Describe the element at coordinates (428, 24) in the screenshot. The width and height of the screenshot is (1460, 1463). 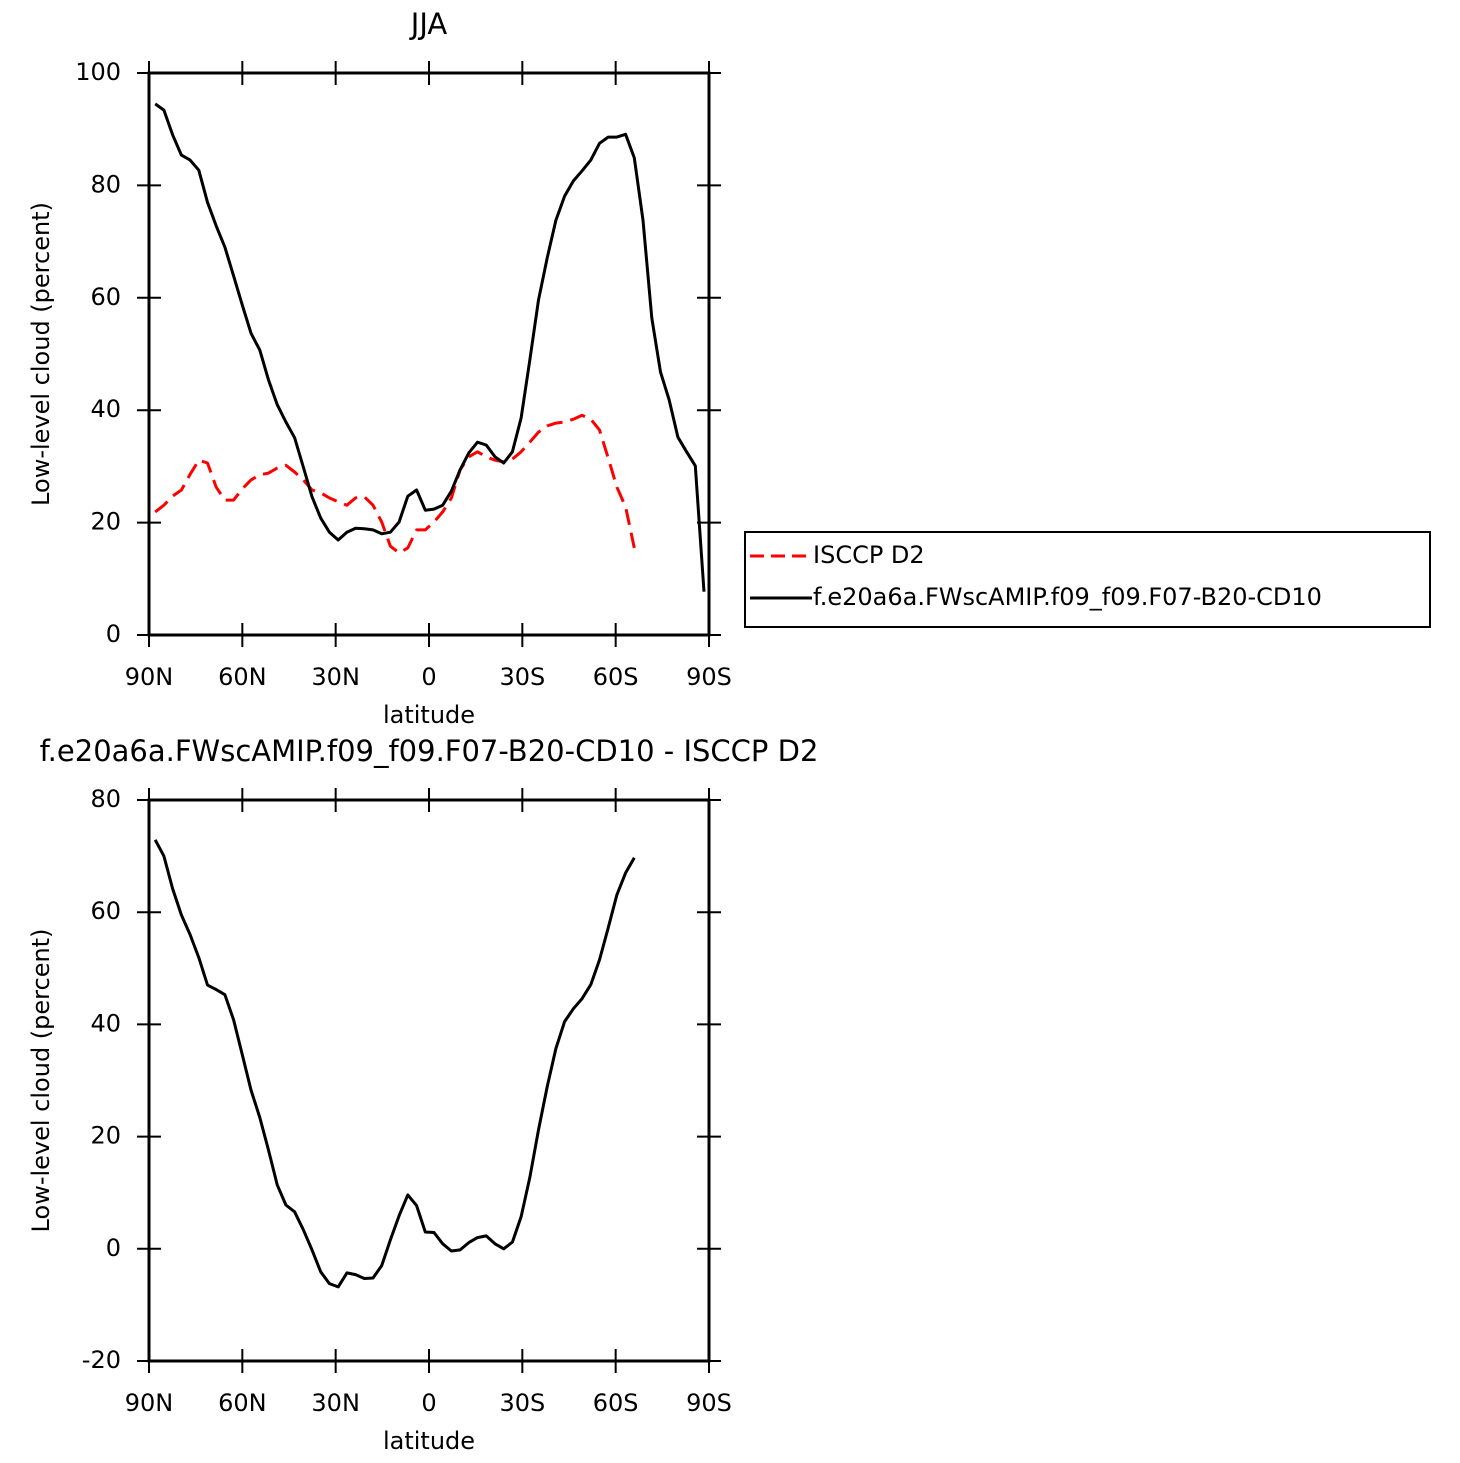
I see `chart-title: JJA` at that location.